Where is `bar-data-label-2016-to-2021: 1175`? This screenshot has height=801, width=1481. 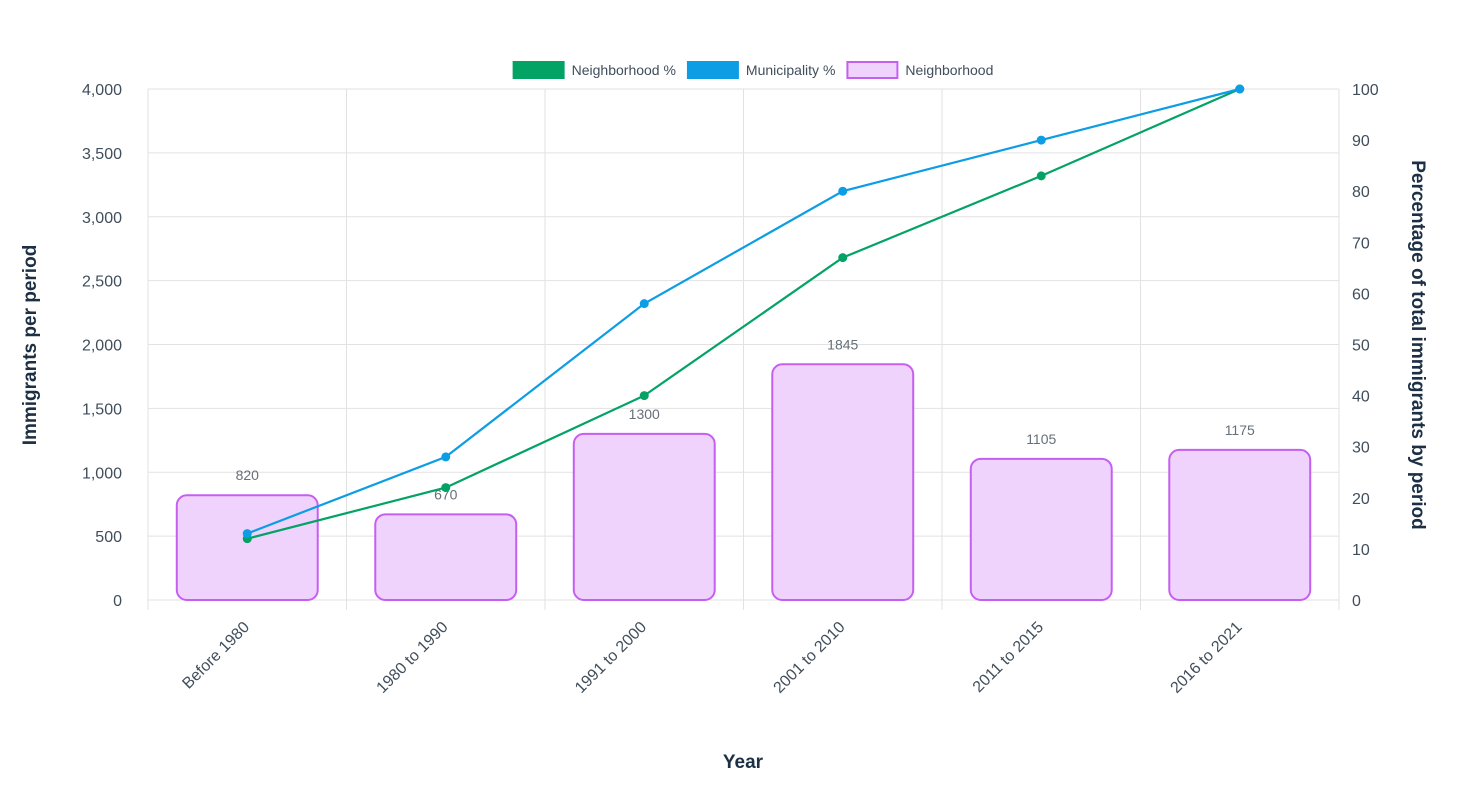
bar-data-label-2016-to-2021: 1175 is located at coordinates (1240, 430).